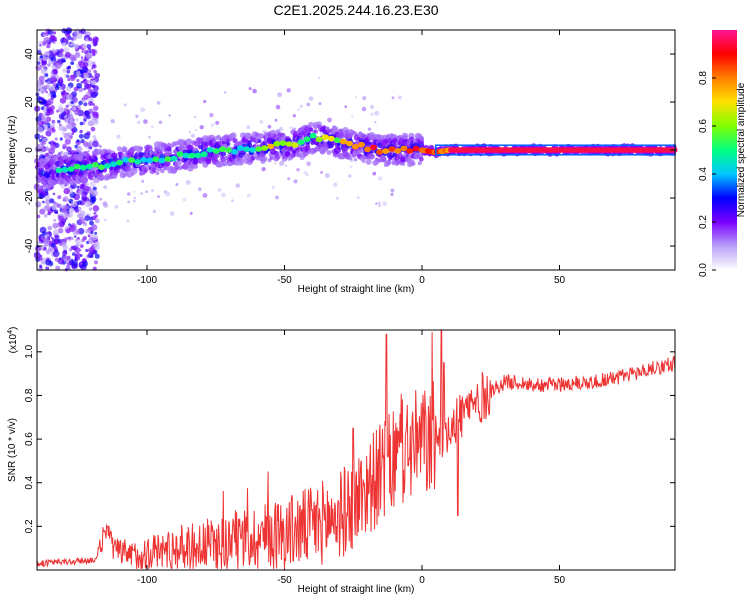 The image size is (750, 600). I want to click on spectrogram-xtick-label: 50, so click(560, 280).